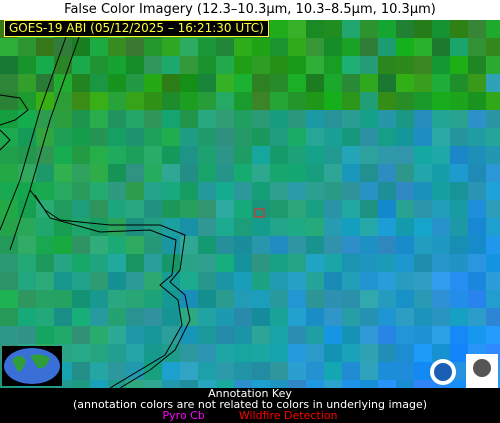 This screenshot has height=423, width=500. Describe the element at coordinates (136, 28) in the screenshot. I see `image-label: GOES-19 ABI (05/12/2025 – 16:21:30 UTC)` at that location.